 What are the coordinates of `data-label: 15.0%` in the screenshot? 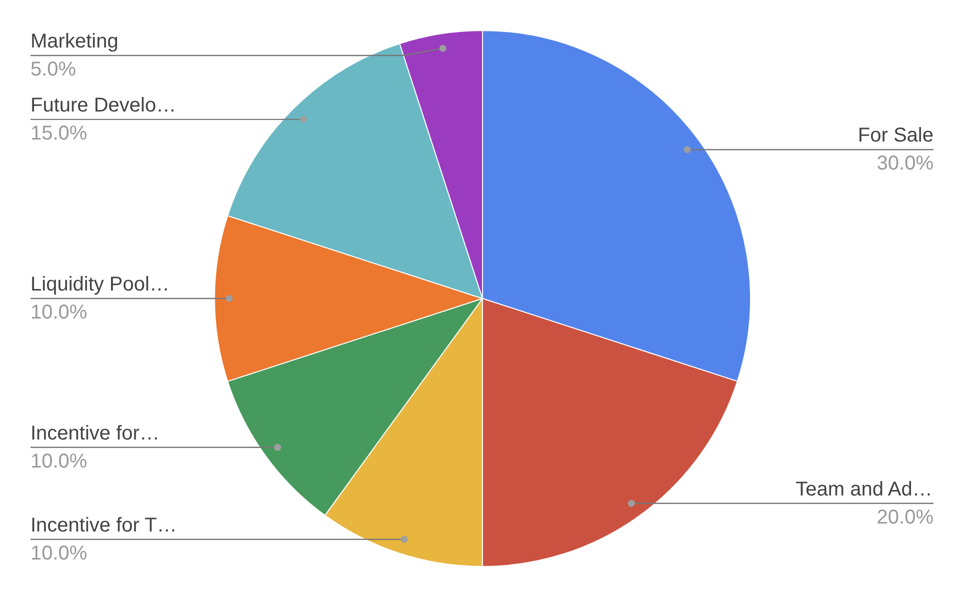 It's located at (59, 133).